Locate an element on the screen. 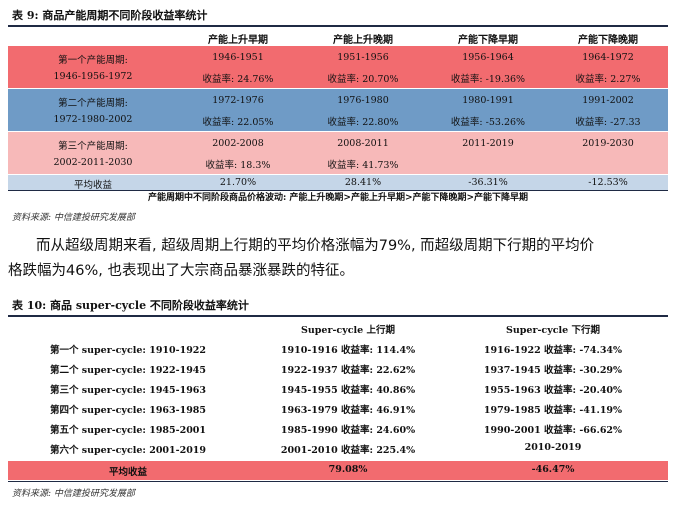 The image size is (683, 505). table10-header-cell: Super-cycle 上行期 is located at coordinates (348, 330).